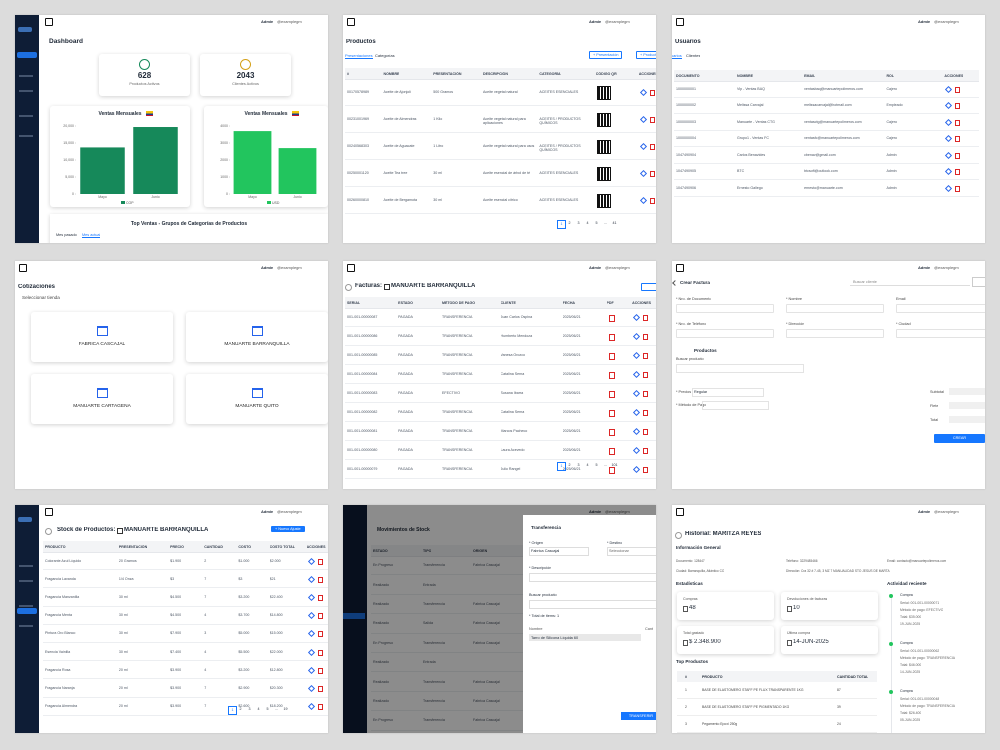 The height and width of the screenshot is (750, 1000). I want to click on page-button: 101, so click(614, 465).